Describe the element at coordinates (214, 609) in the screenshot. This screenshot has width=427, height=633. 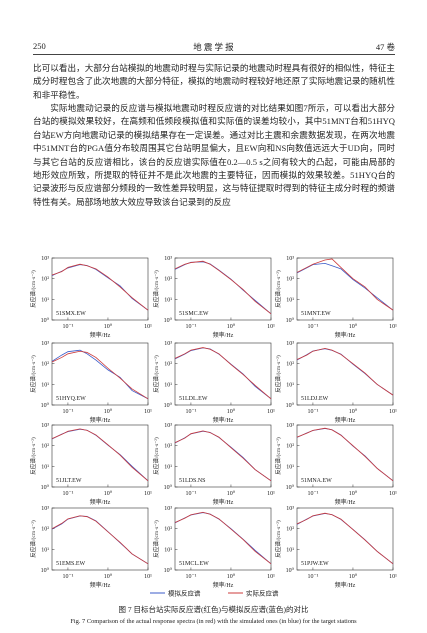
I see `caption: 图 7 目标台站实际反应谱(红色)与模拟反应谱(蓝色)的对比` at that location.